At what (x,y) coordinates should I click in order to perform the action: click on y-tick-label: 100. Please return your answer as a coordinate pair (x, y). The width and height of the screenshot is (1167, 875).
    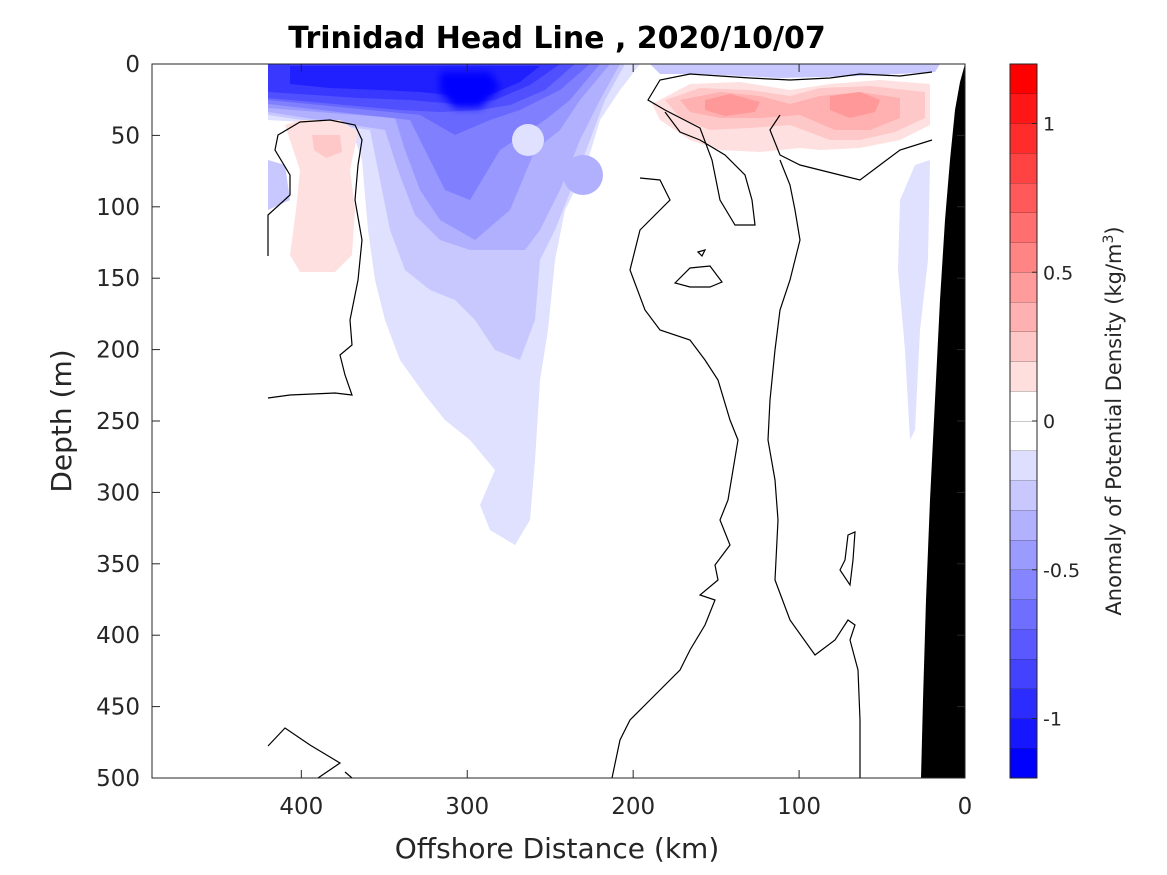
    Looking at the image, I should click on (118, 208).